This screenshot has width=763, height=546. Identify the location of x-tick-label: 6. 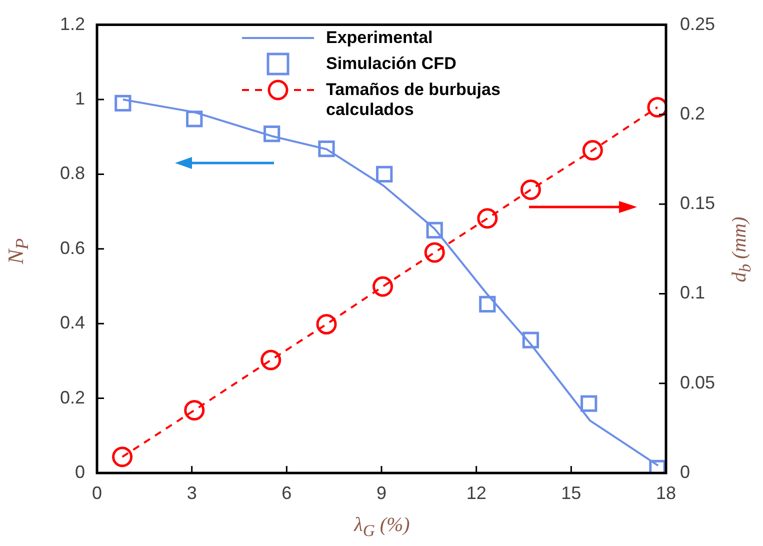
(287, 492).